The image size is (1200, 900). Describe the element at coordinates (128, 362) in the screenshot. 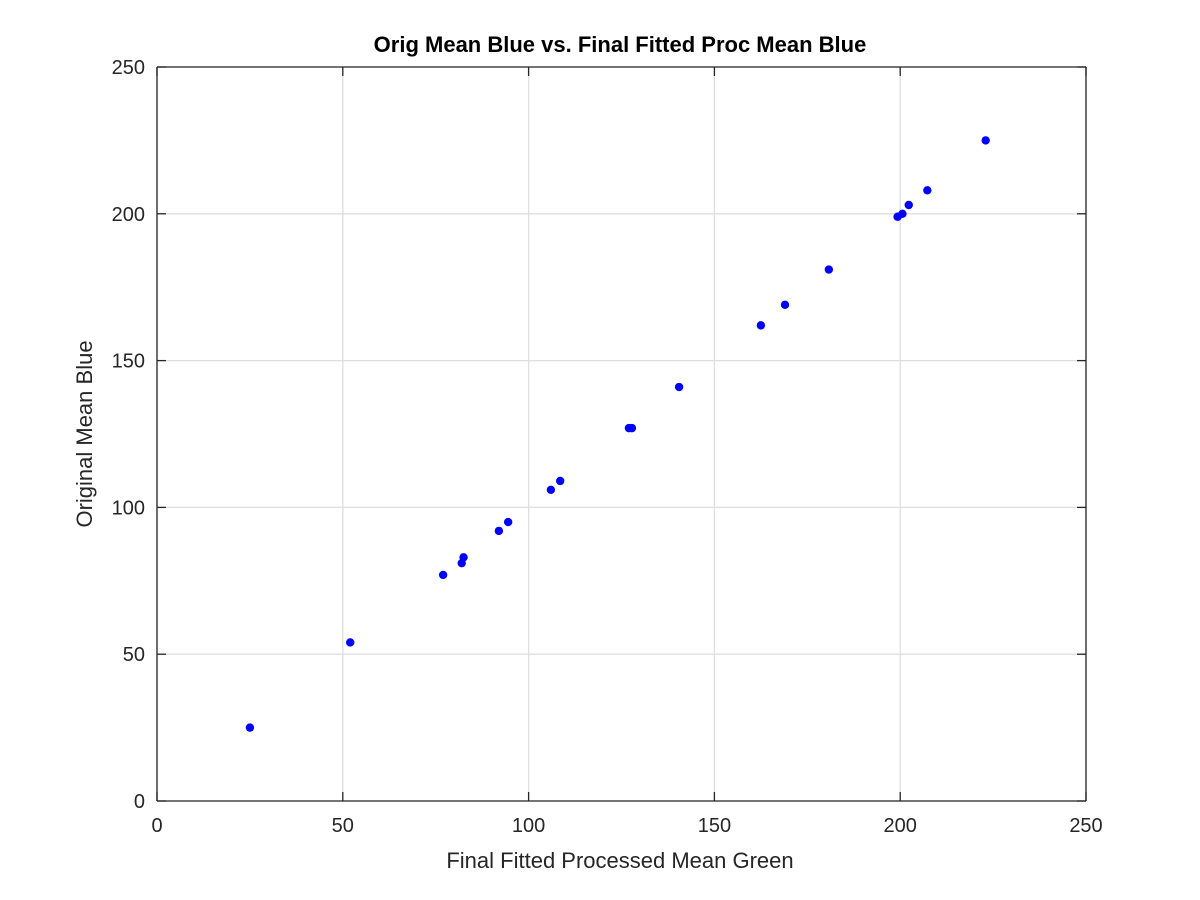

I see `y-tick-label: 150` at that location.